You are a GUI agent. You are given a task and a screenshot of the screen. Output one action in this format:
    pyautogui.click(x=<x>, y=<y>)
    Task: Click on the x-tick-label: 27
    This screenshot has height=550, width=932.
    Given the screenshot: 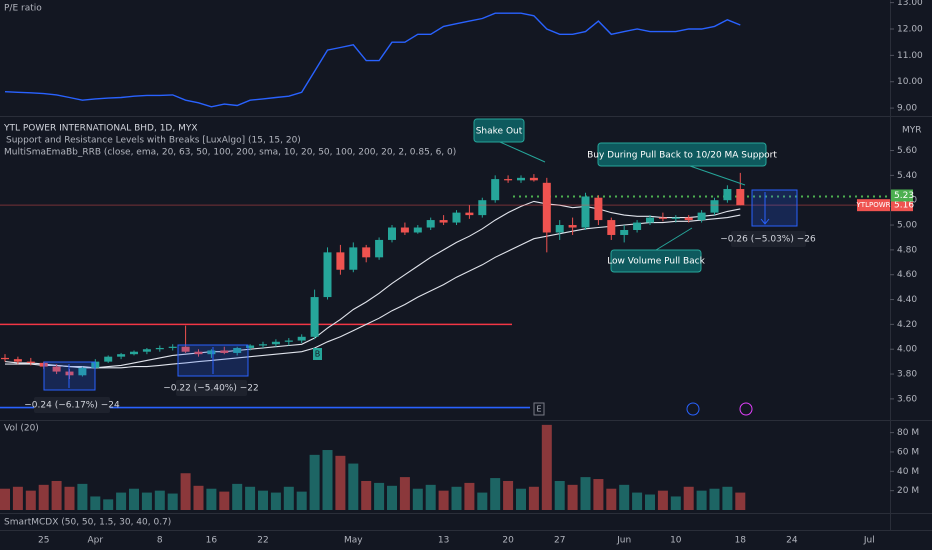 What is the action you would take?
    pyautogui.click(x=559, y=541)
    